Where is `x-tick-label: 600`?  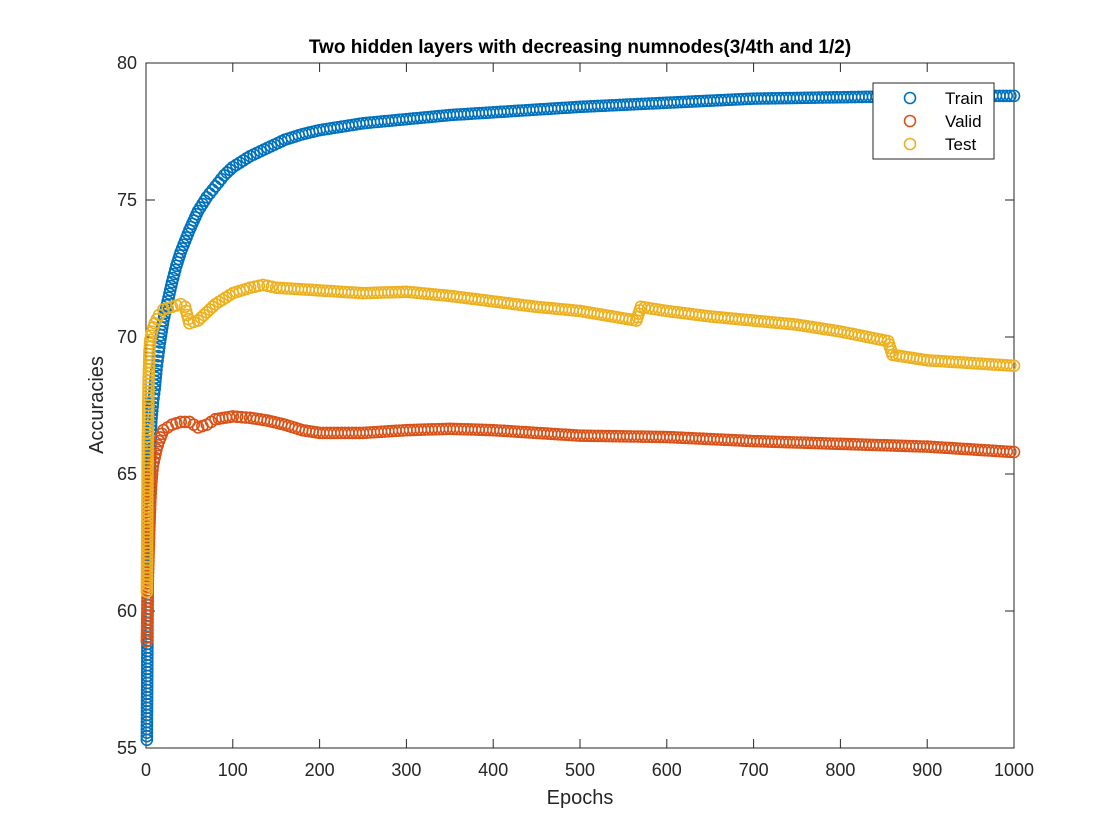 x-tick-label: 600 is located at coordinates (667, 770).